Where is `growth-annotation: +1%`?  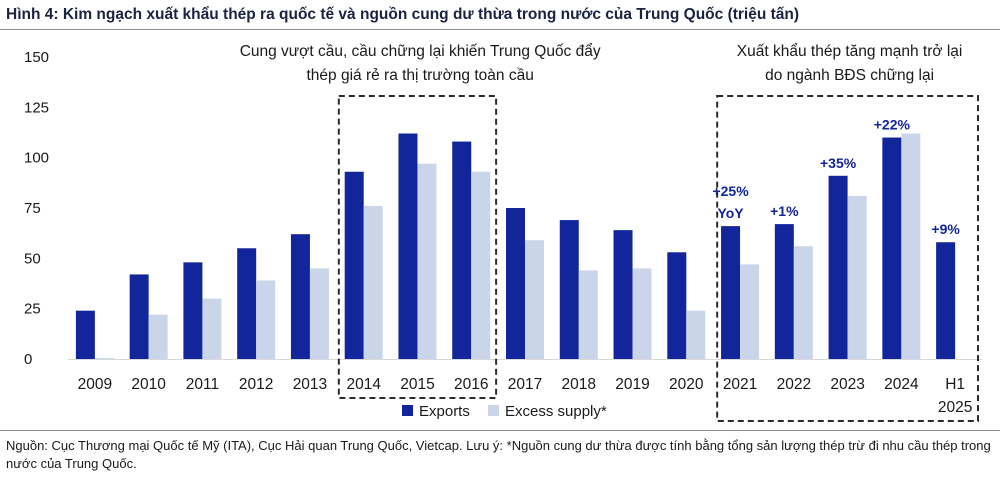
growth-annotation: +1% is located at coordinates (784, 211).